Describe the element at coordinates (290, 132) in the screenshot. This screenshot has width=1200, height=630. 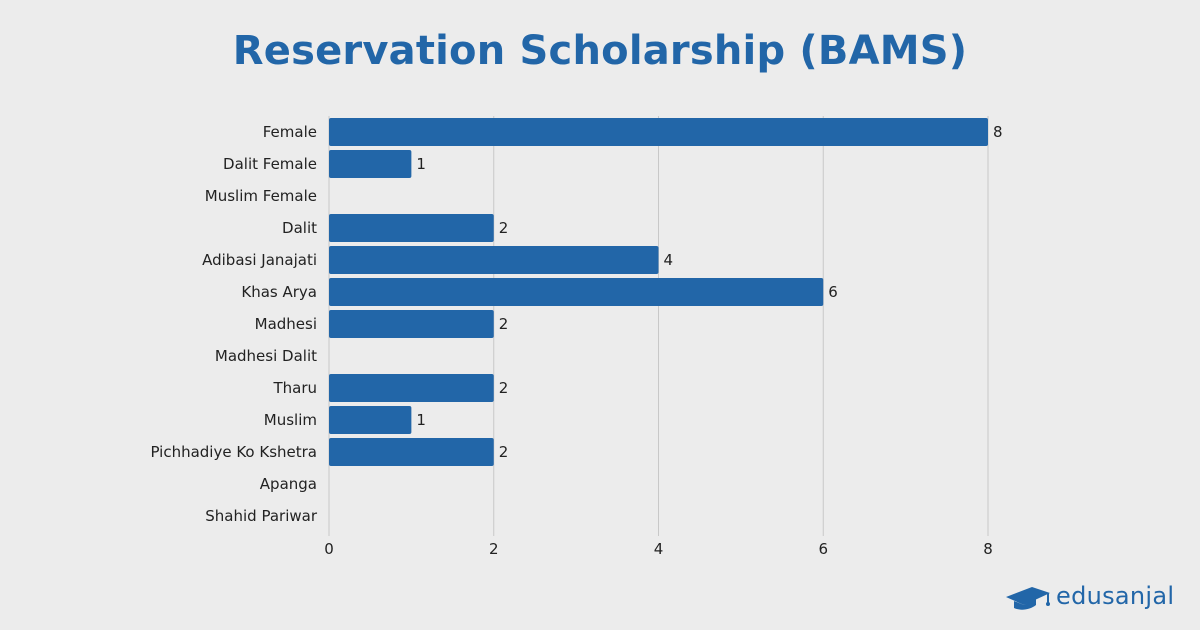
I see `category-label: Female` at that location.